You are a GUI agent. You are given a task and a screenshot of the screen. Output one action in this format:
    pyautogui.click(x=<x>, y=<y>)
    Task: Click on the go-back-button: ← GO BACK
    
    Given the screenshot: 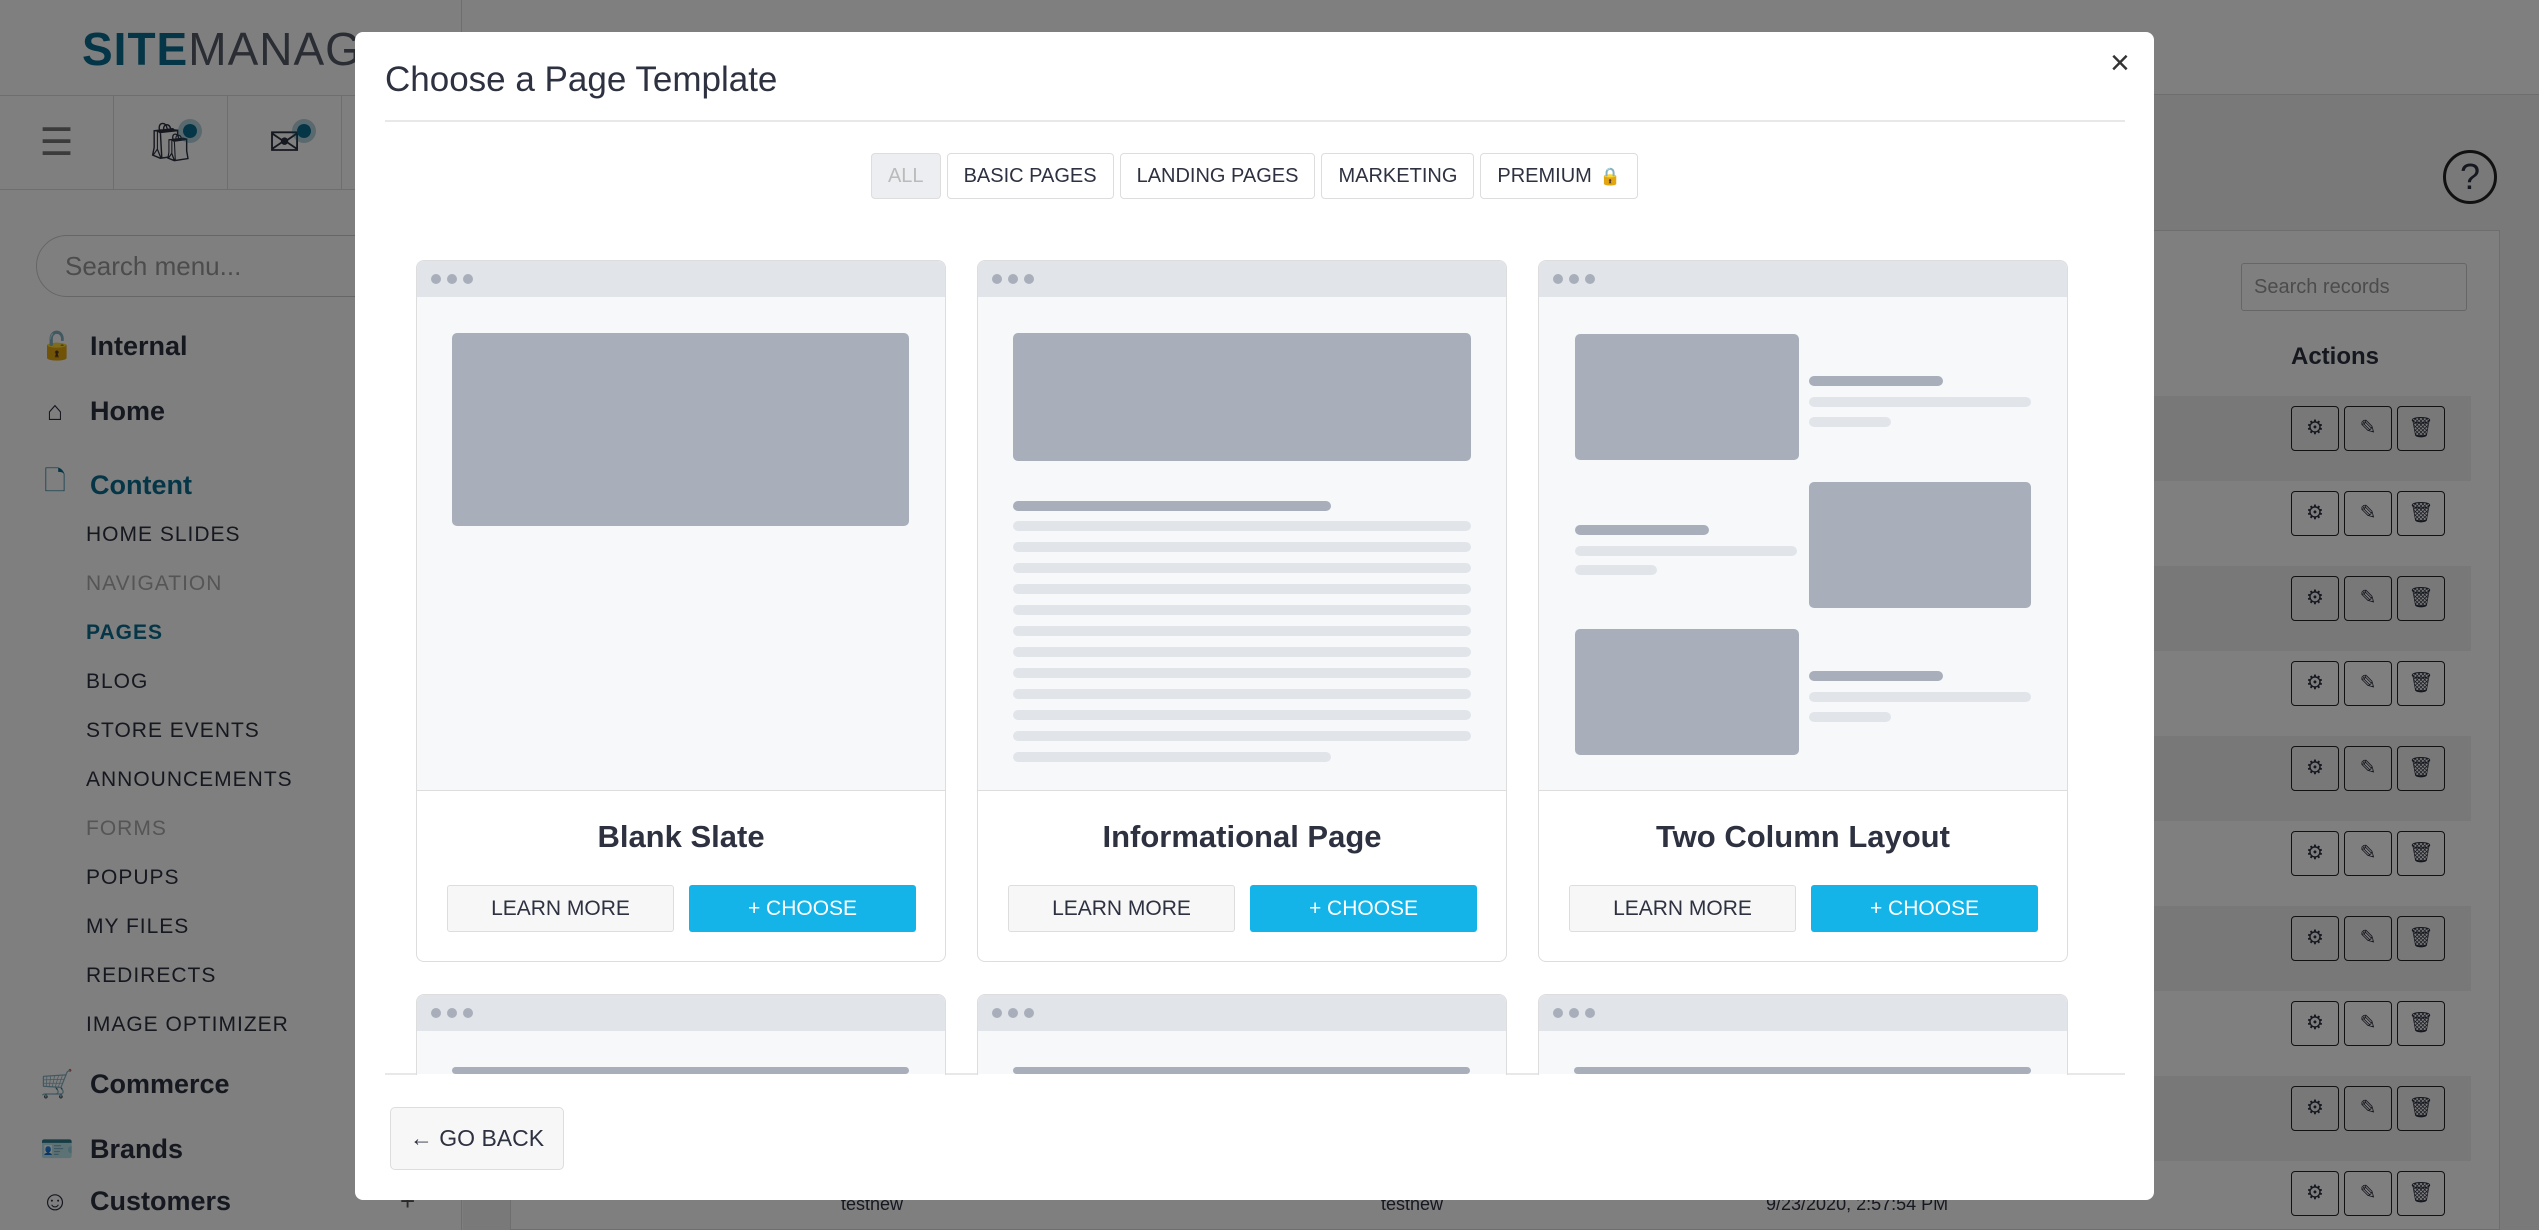 What is the action you would take?
    pyautogui.click(x=477, y=1138)
    